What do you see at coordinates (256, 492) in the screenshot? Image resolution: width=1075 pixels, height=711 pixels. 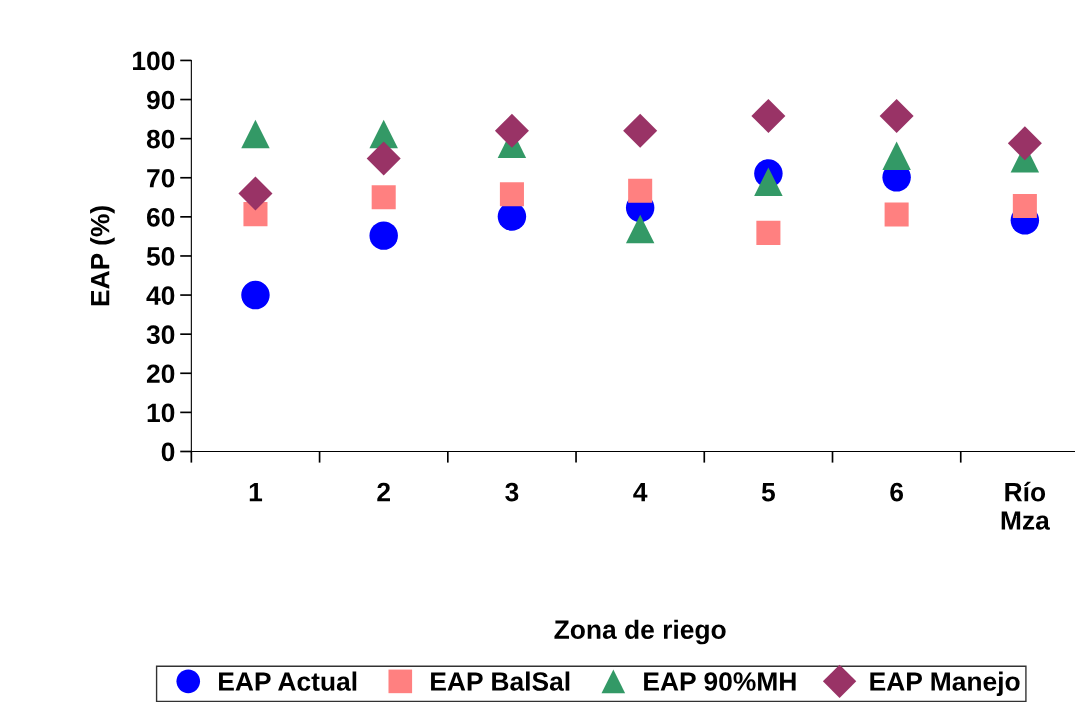 I see `x-tick-label: 1` at bounding box center [256, 492].